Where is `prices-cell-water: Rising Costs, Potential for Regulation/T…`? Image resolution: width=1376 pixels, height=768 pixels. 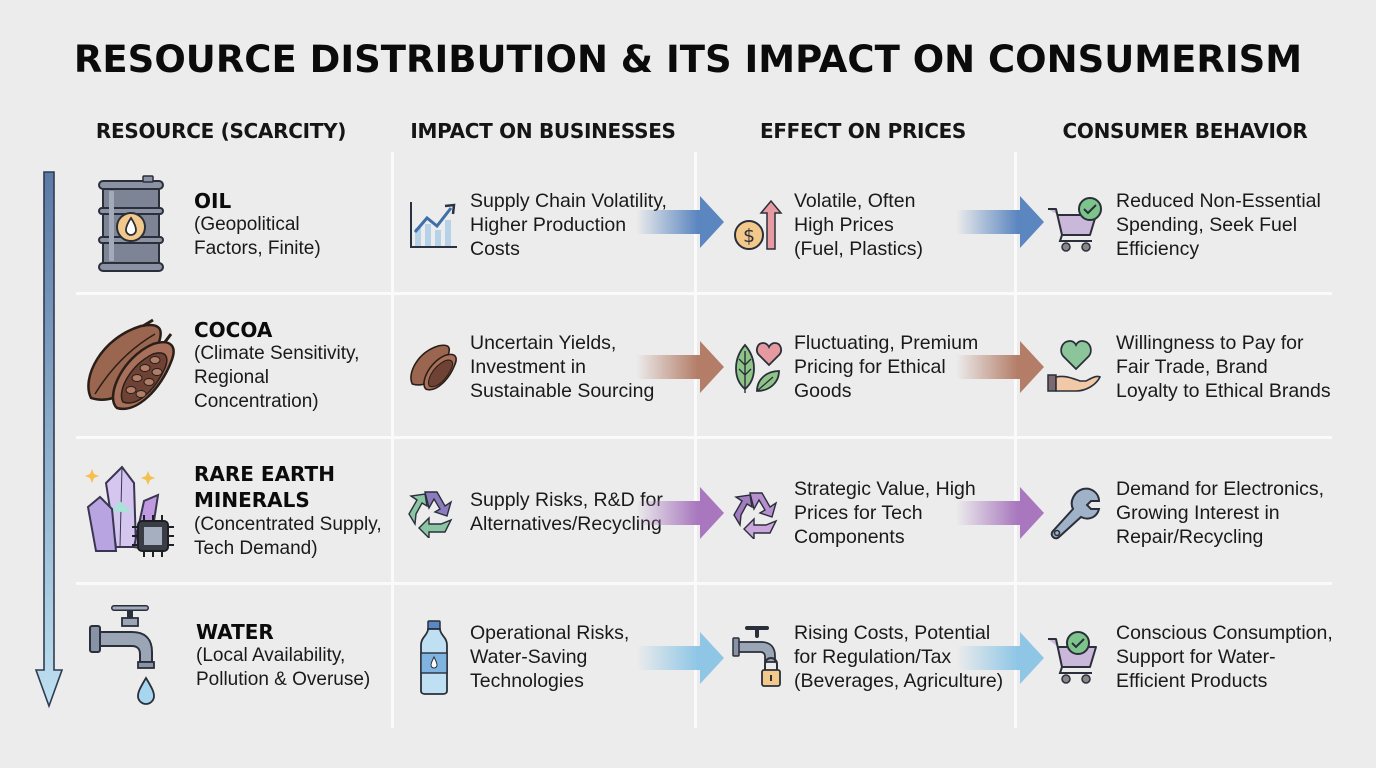 prices-cell-water: Rising Costs, Potential for Regulation/T… is located at coordinates (870, 657).